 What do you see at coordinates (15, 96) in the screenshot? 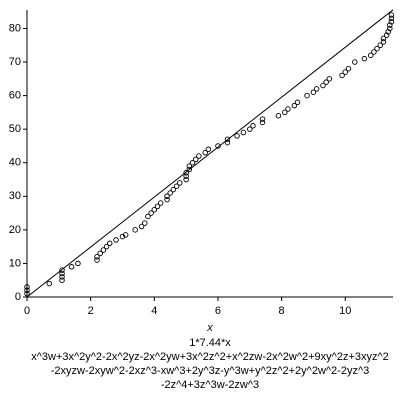
I see `y-tick-label: 60` at bounding box center [15, 96].